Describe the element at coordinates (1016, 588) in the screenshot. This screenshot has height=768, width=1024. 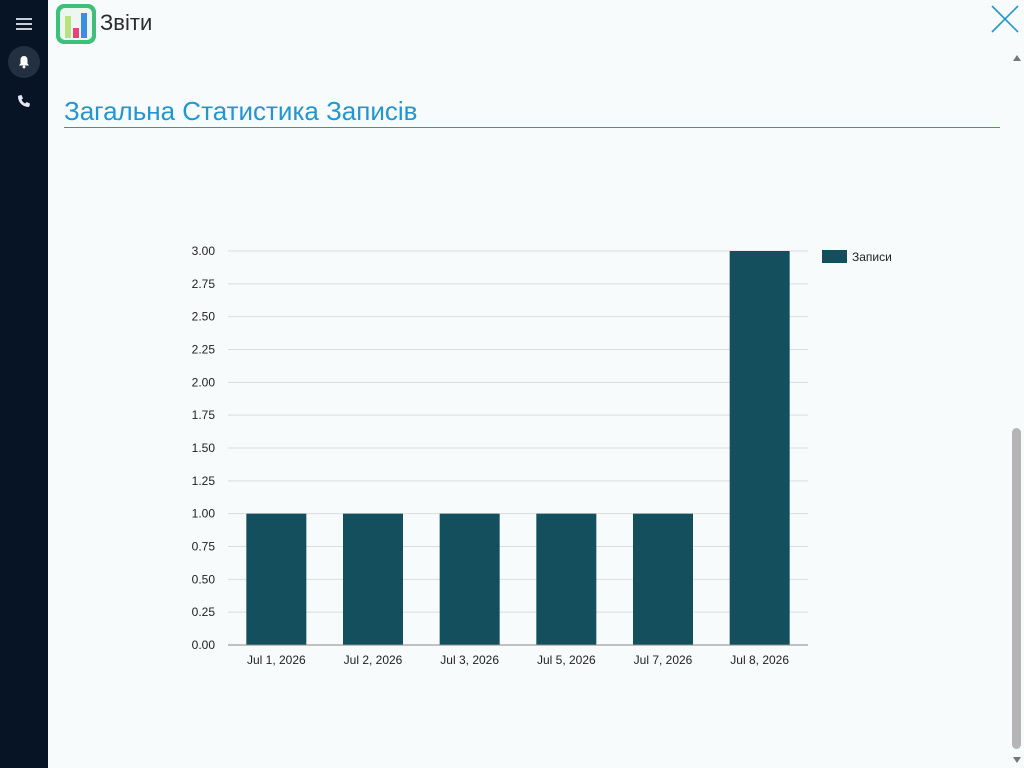
I see `scroll-thumb` at that location.